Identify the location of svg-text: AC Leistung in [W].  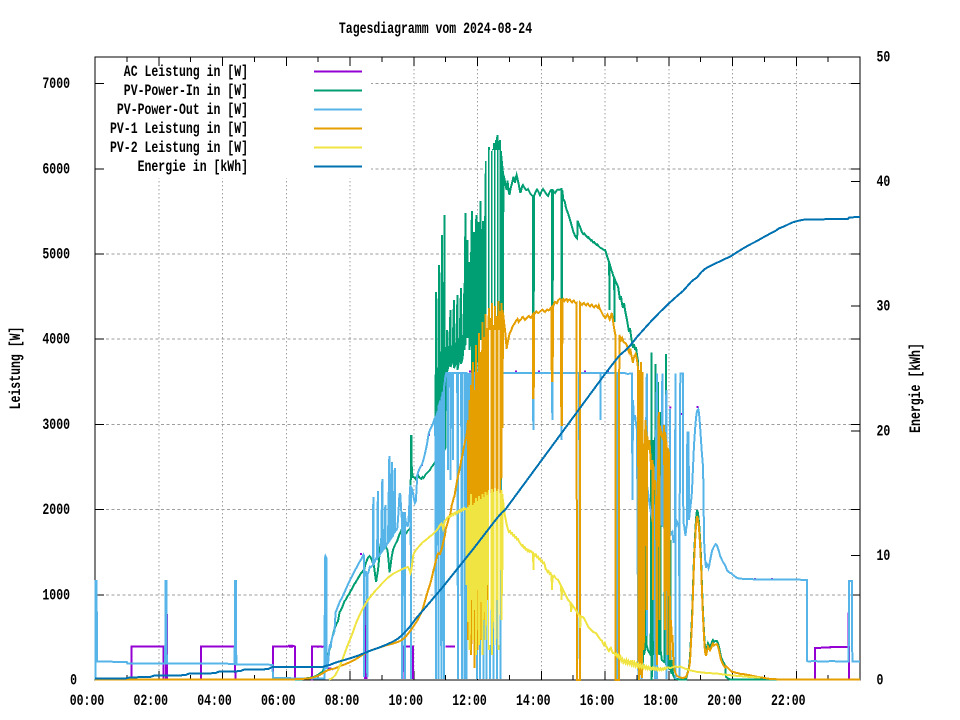
(186, 72).